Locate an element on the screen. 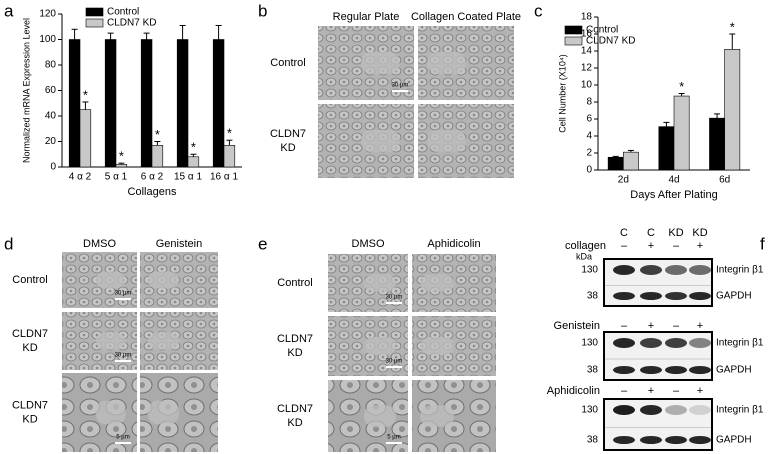 The image size is (778, 454). y-tick-label: 8 is located at coordinates (589, 102).